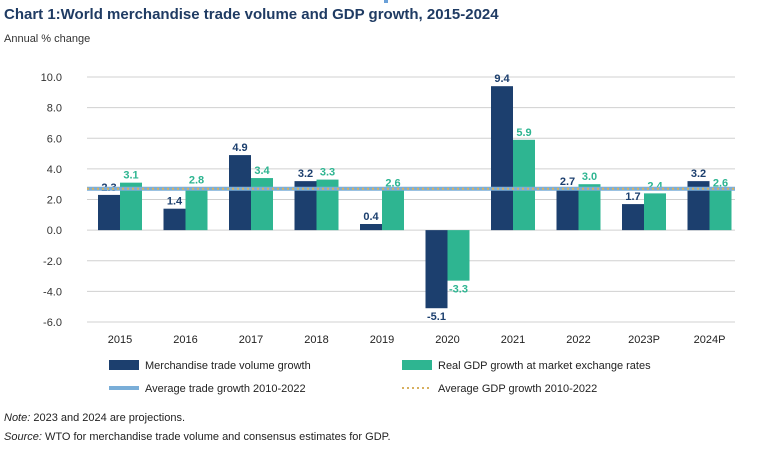 This screenshot has width=769, height=449. I want to click on trade-value-label: 1.4, so click(175, 202).